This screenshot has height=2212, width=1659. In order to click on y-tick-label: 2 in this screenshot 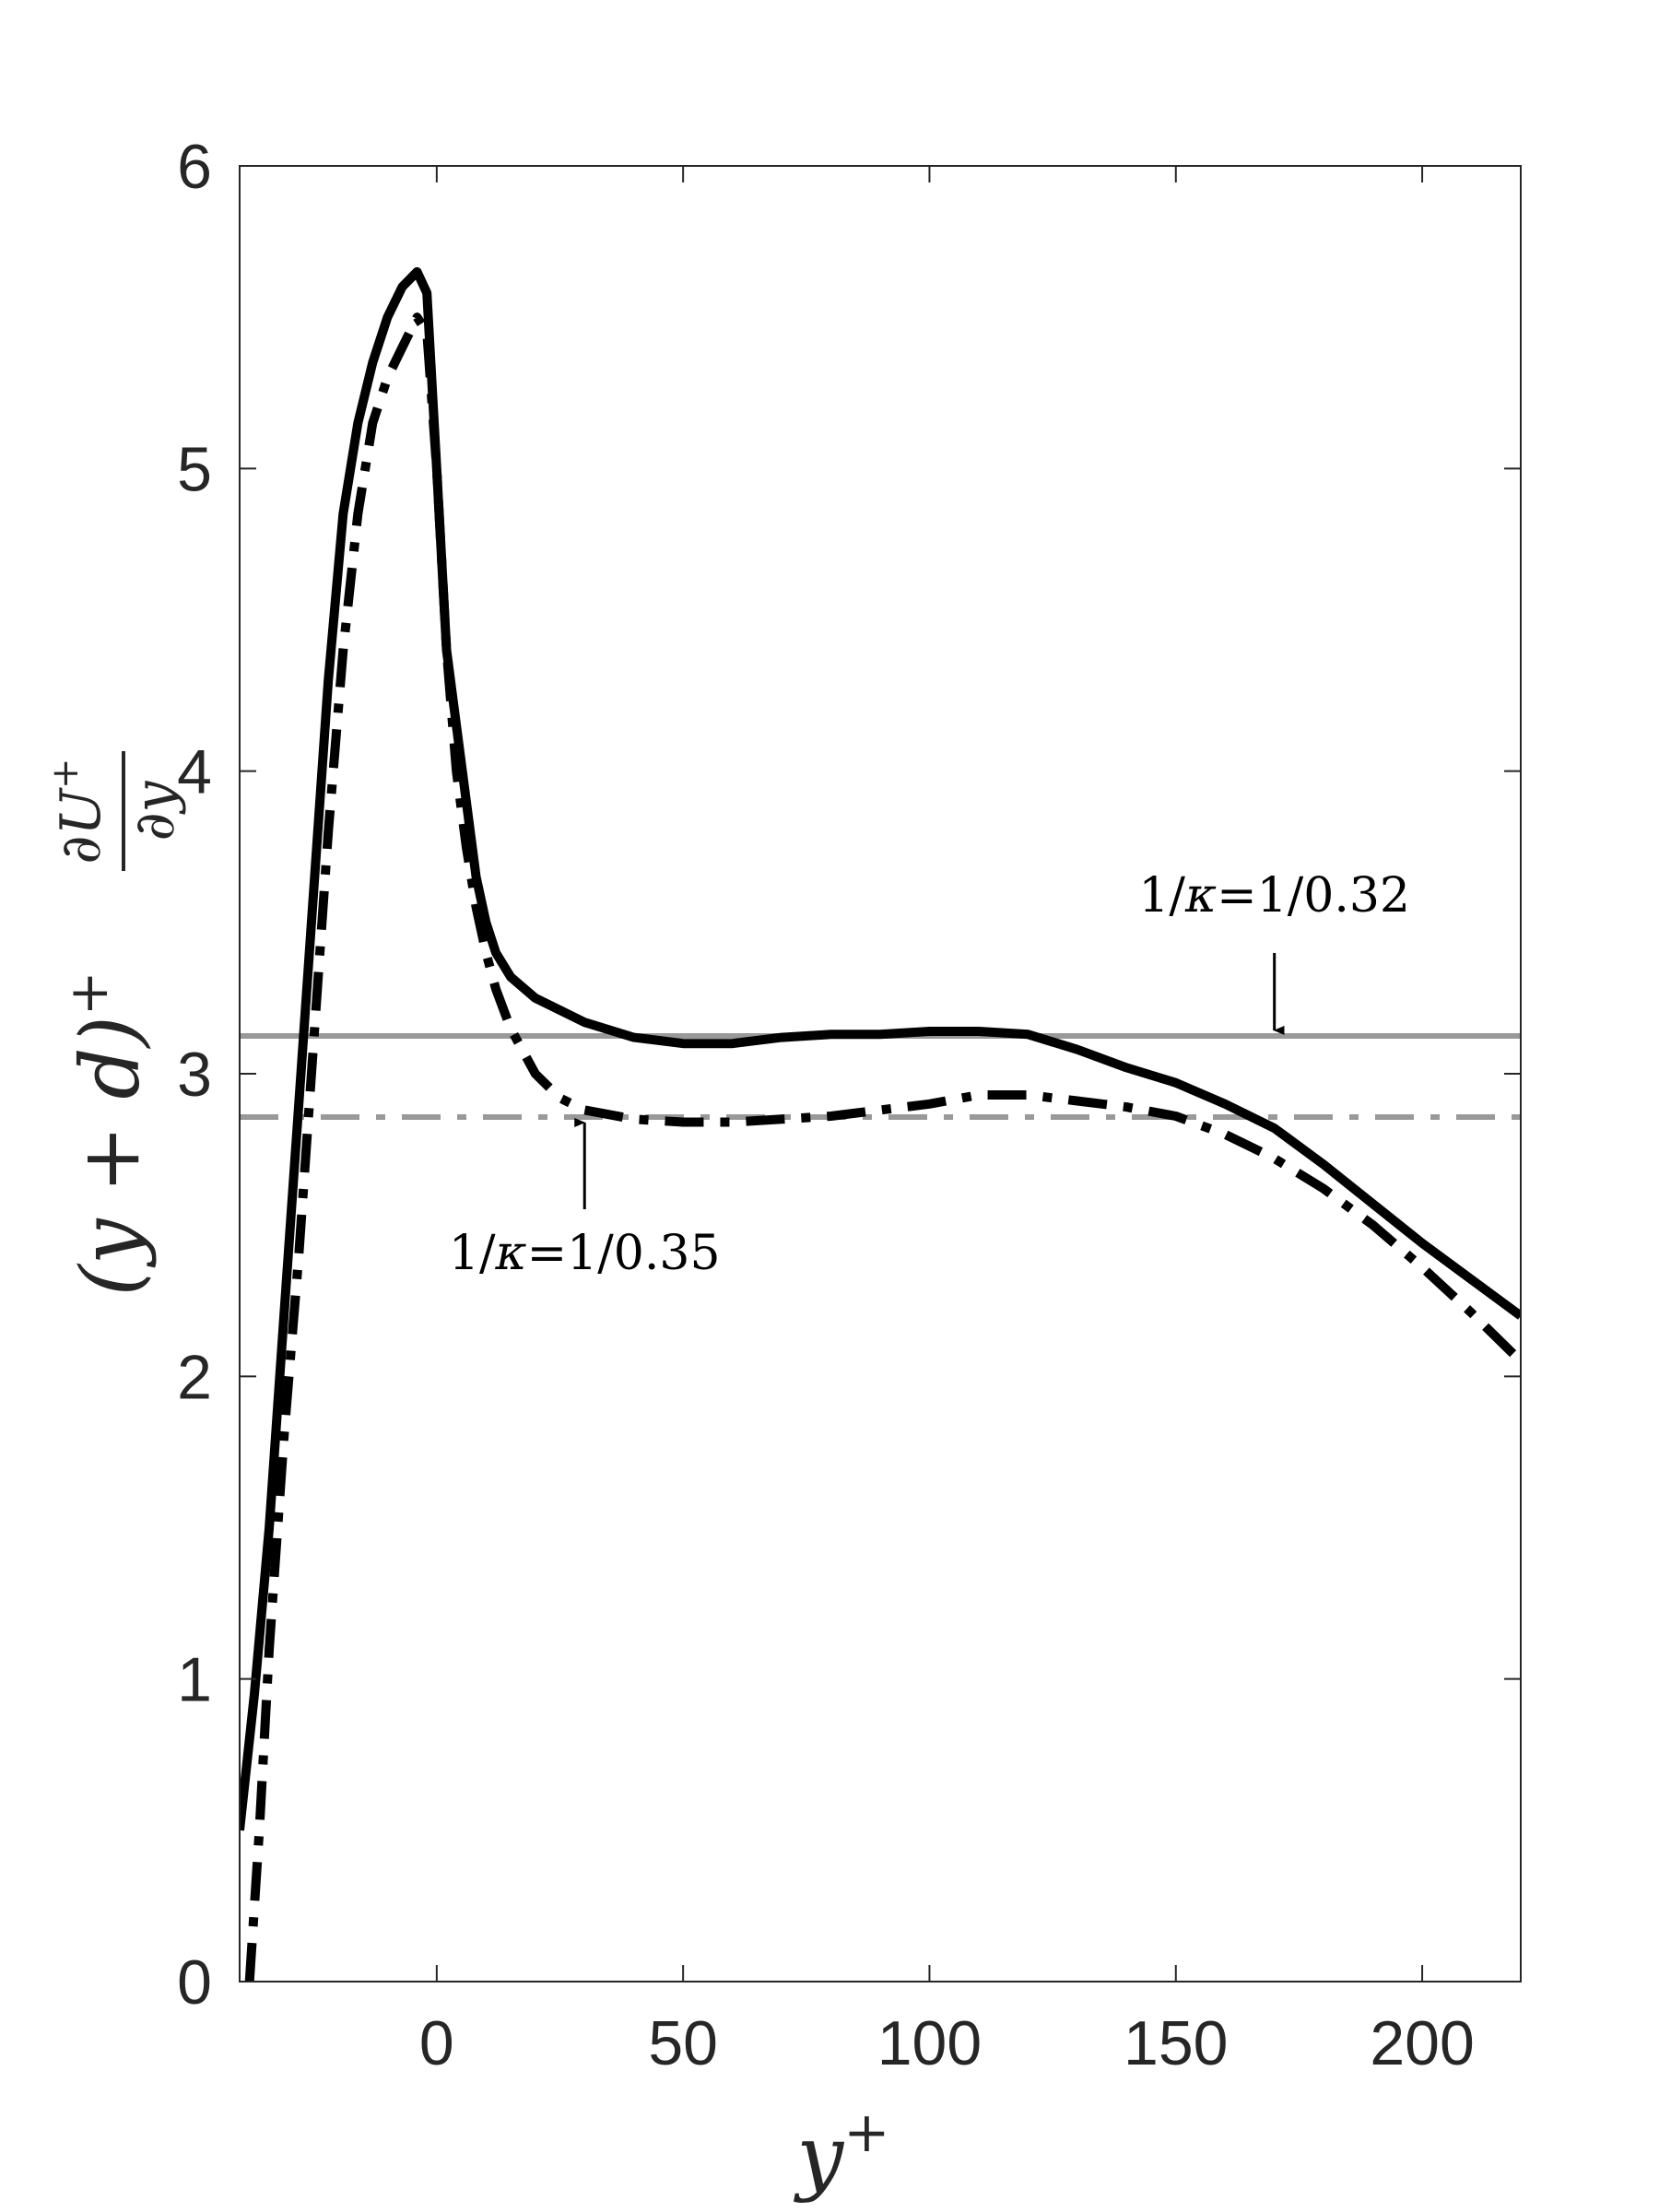, I will do `click(194, 1377)`.